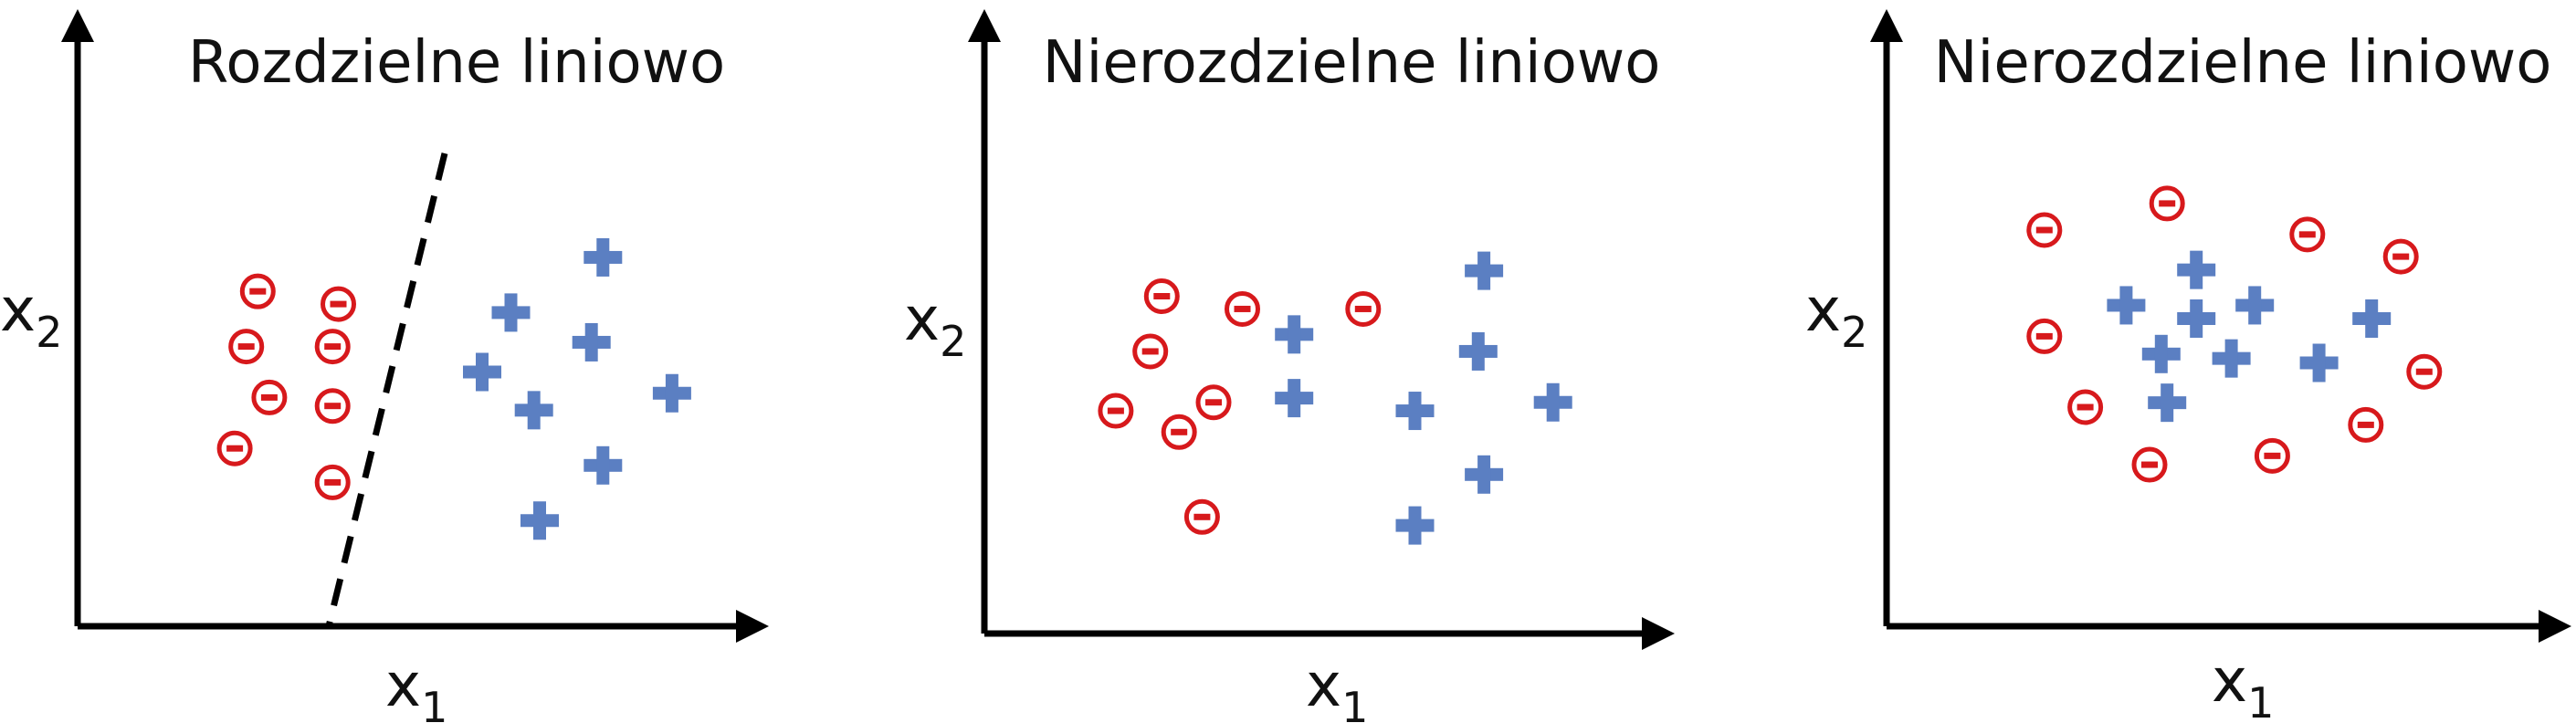 The width and height of the screenshot is (2576, 723). Describe the element at coordinates (386, 390) in the screenshot. I see `decision-boundary` at that location.